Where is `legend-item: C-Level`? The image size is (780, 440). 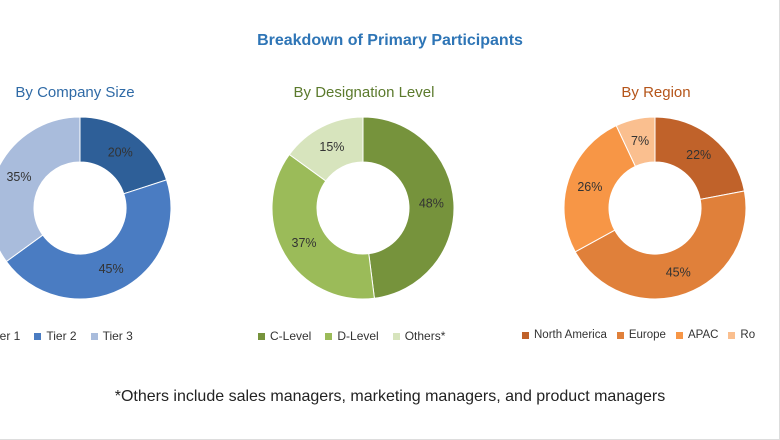 legend-item: C-Level is located at coordinates (284, 336).